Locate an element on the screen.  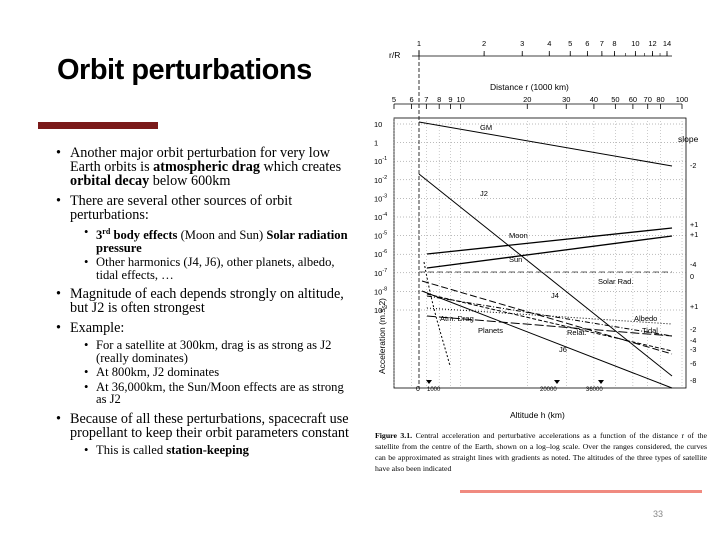
top-tick-label: 2 is located at coordinates (484, 43).